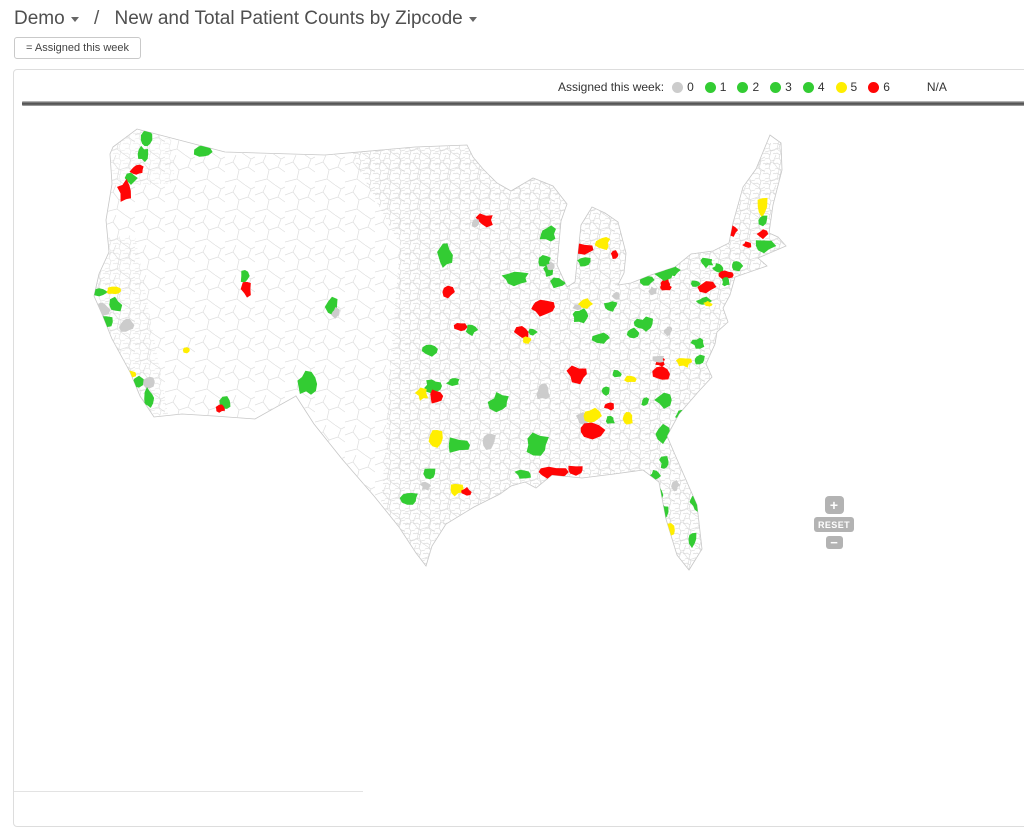 The width and height of the screenshot is (1024, 827). I want to click on project-dropdown-caret-icon, so click(74, 19).